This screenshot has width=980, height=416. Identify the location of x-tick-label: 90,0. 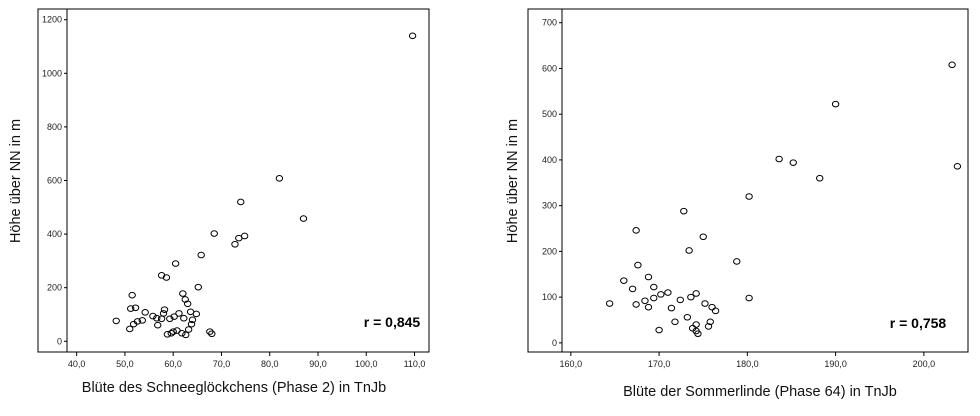
(318, 364).